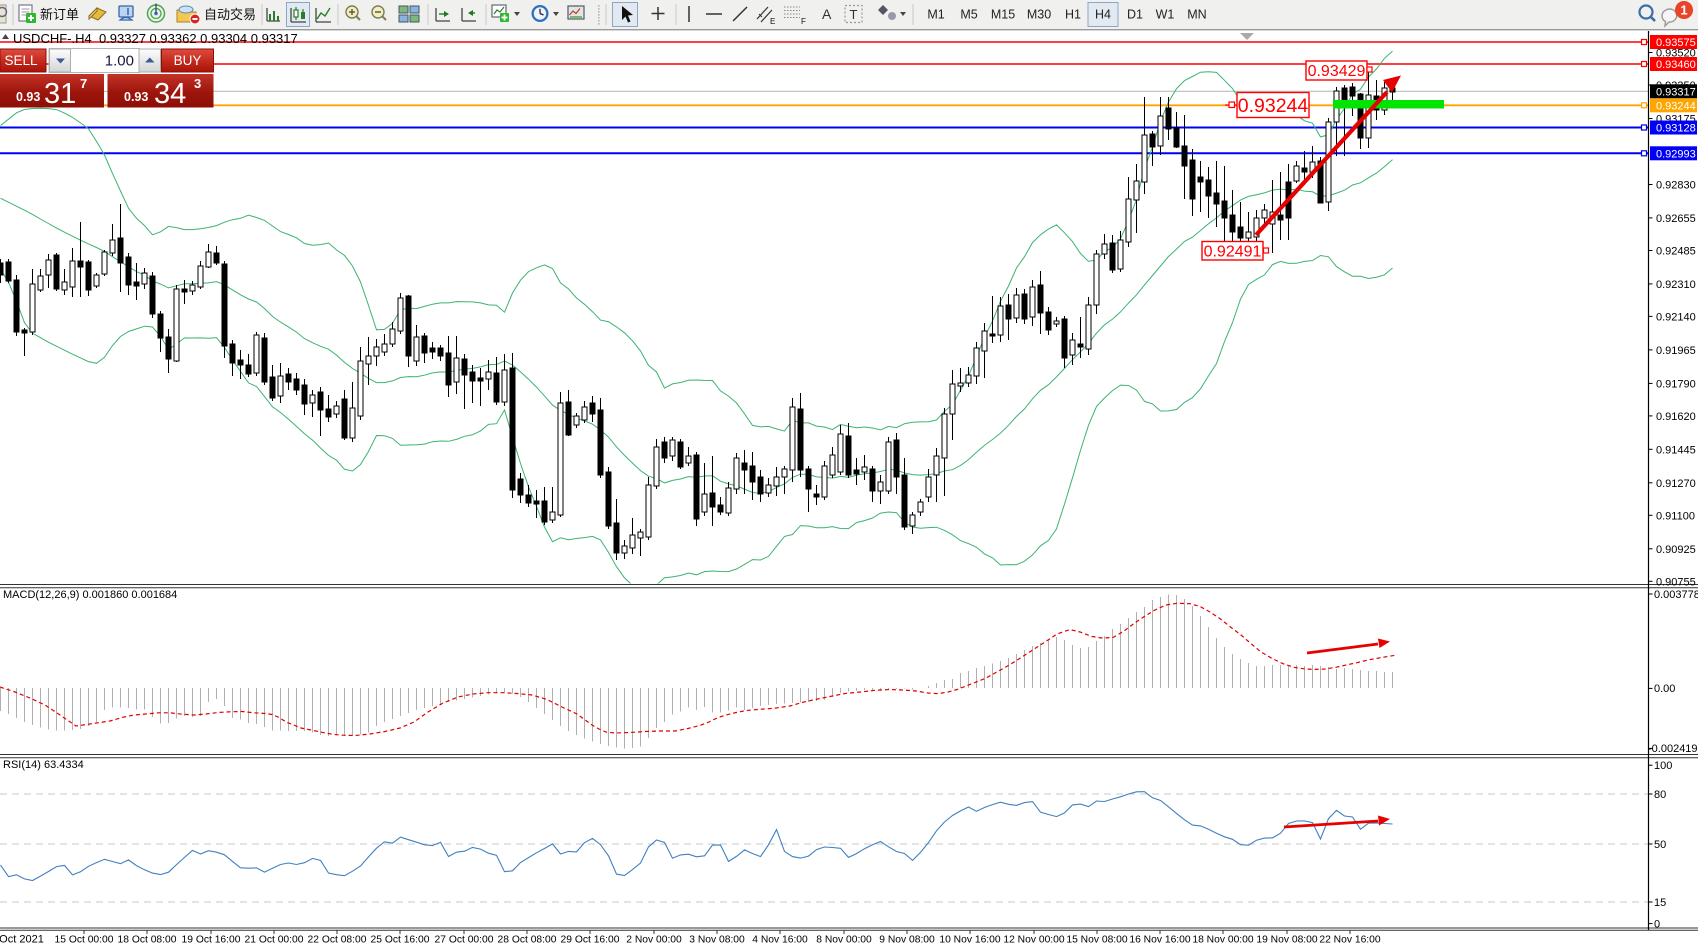 This screenshot has height=950, width=1698. I want to click on svg-text: RSI(14) 63.4334, so click(43, 765).